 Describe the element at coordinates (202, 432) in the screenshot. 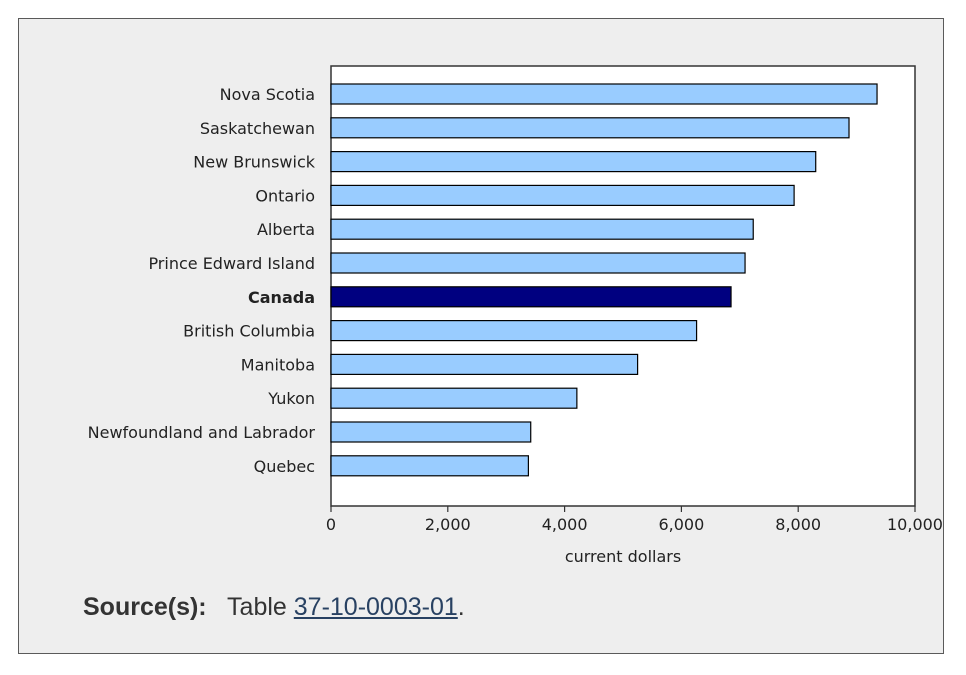

I see `category-label-newfoundland-and-labrador: Newfoundland and Labrador` at that location.